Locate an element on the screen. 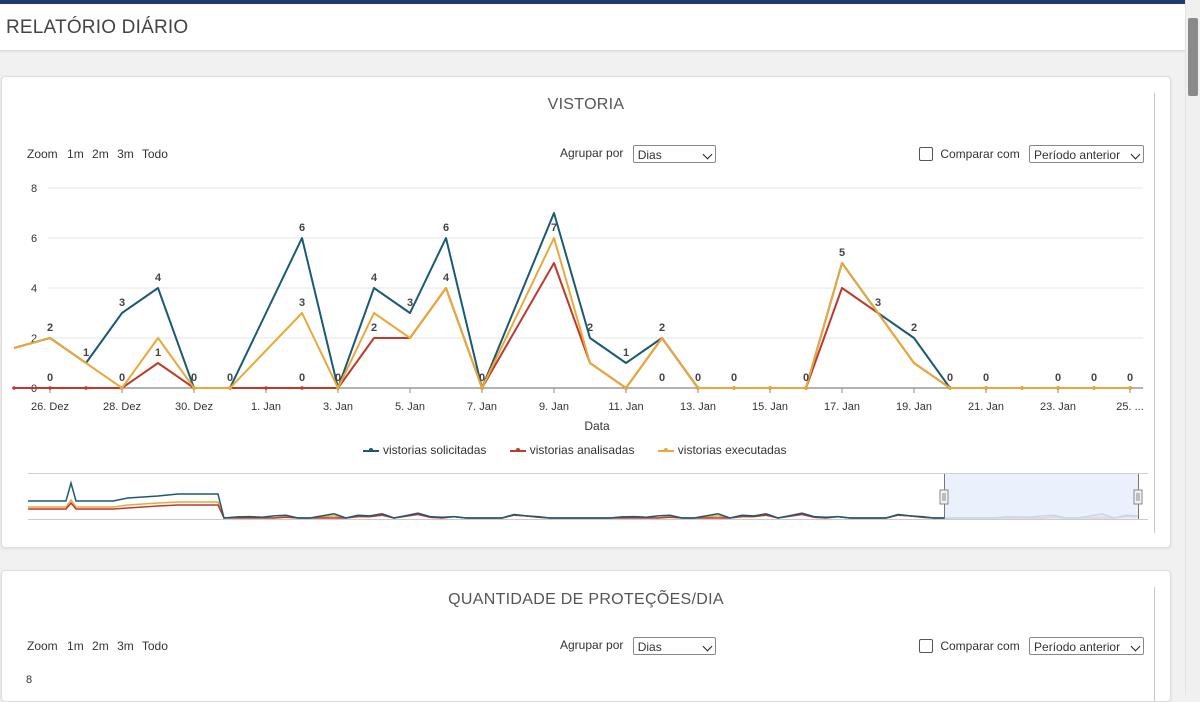  group-by-value: Dias is located at coordinates (649, 155).